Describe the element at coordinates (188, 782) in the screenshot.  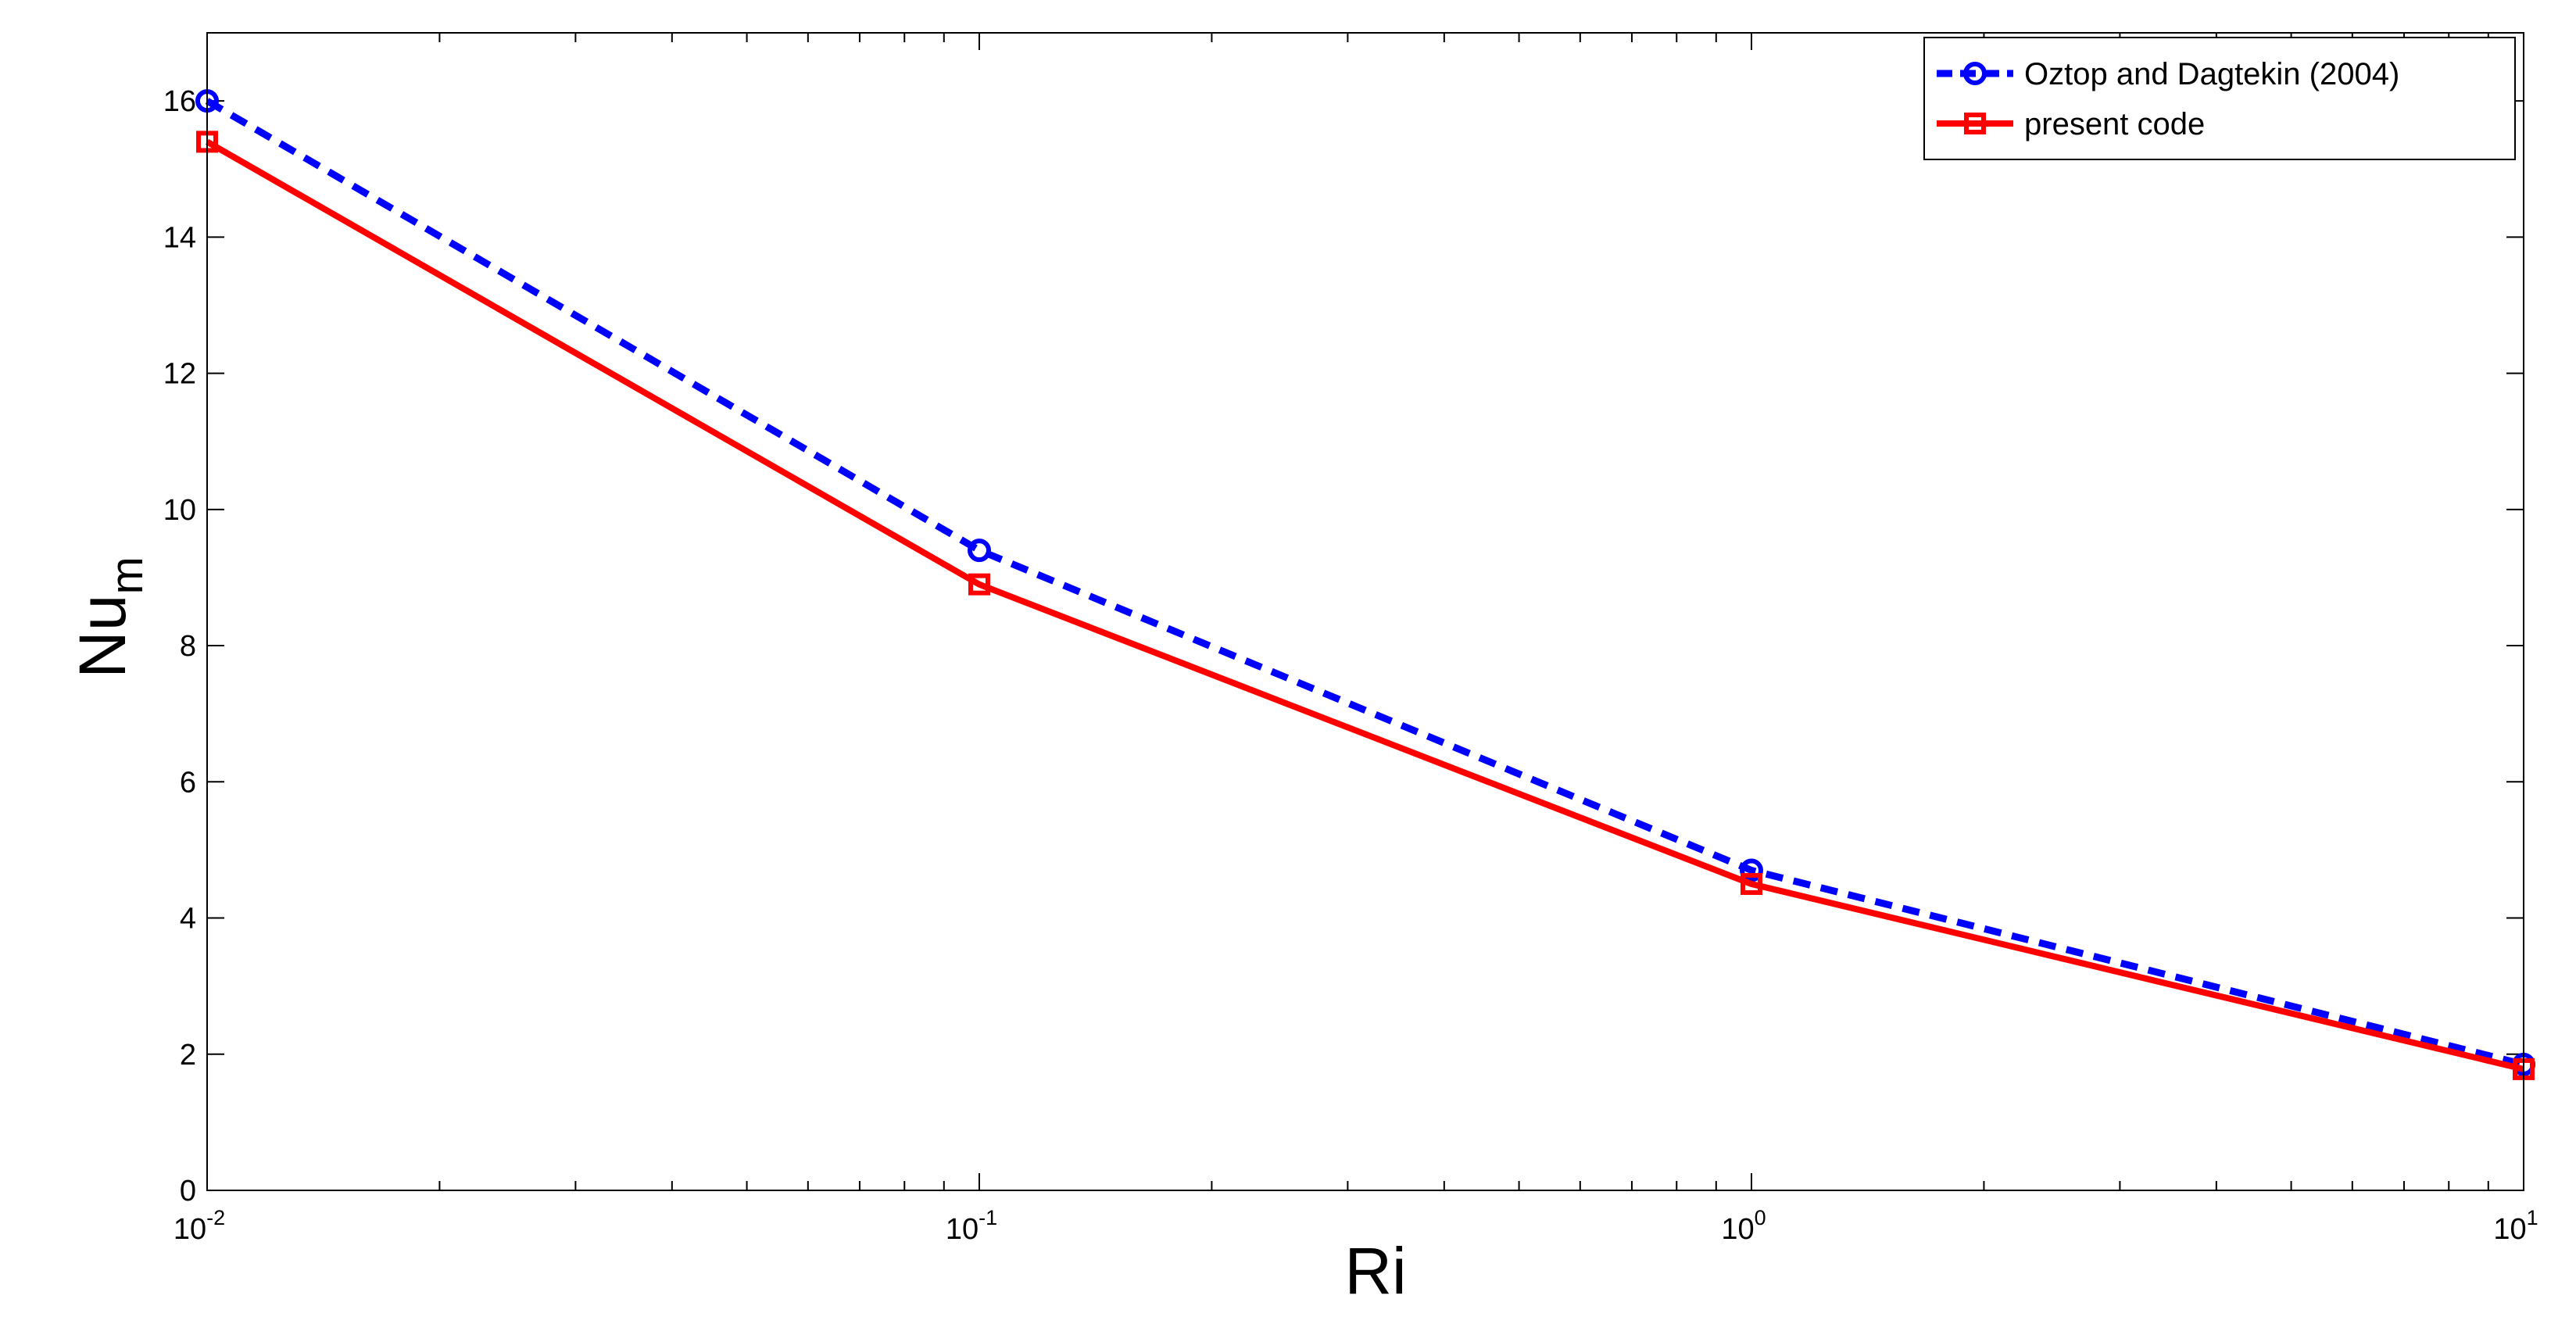
I see `y-tick-label: 6` at that location.